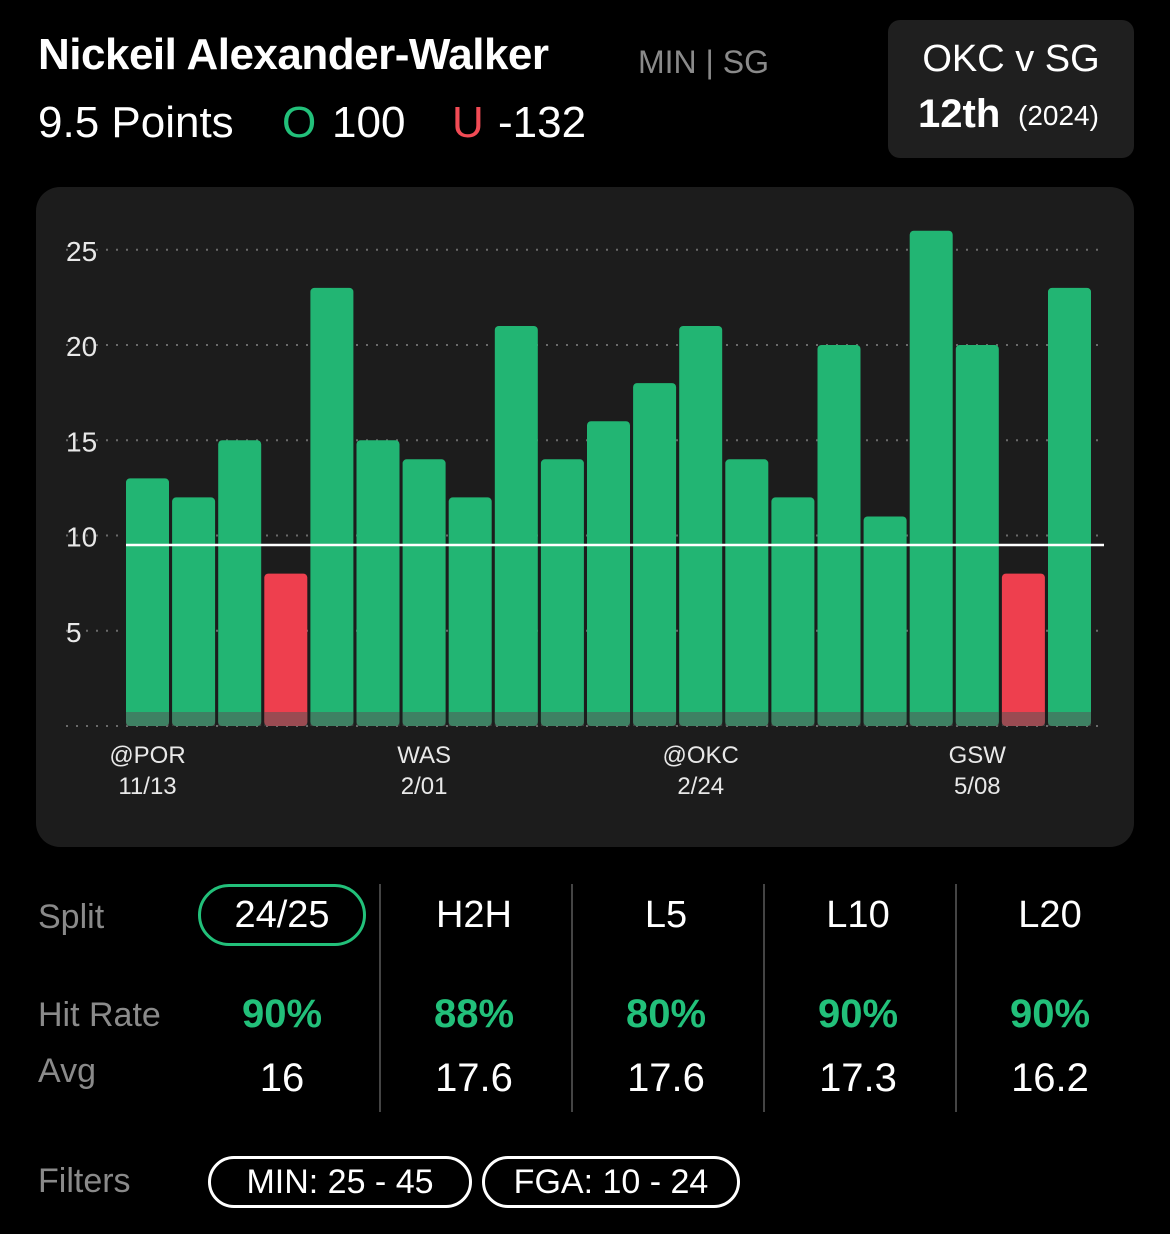 This screenshot has height=1234, width=1170. I want to click on x-tick-opponent: @OKC, so click(701, 755).